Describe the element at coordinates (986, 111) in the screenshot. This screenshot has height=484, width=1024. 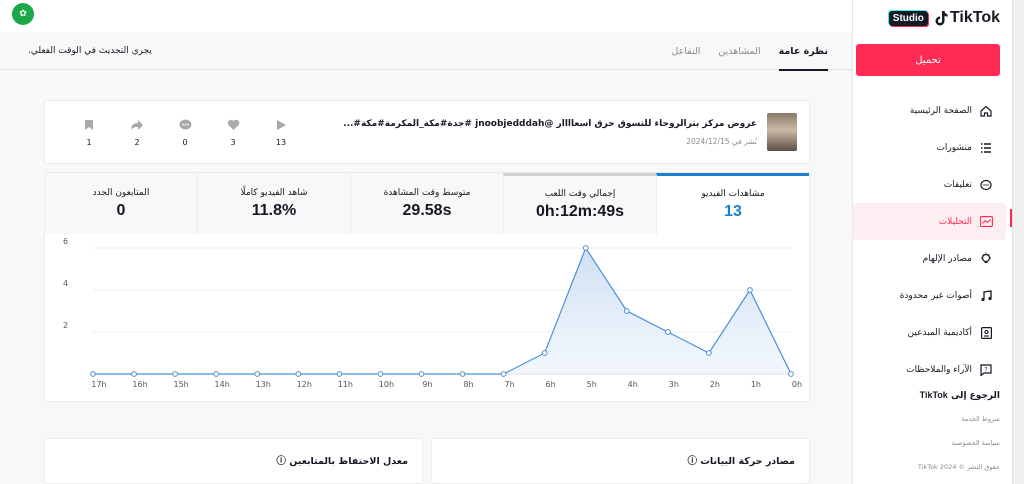
I see `home-icon` at that location.